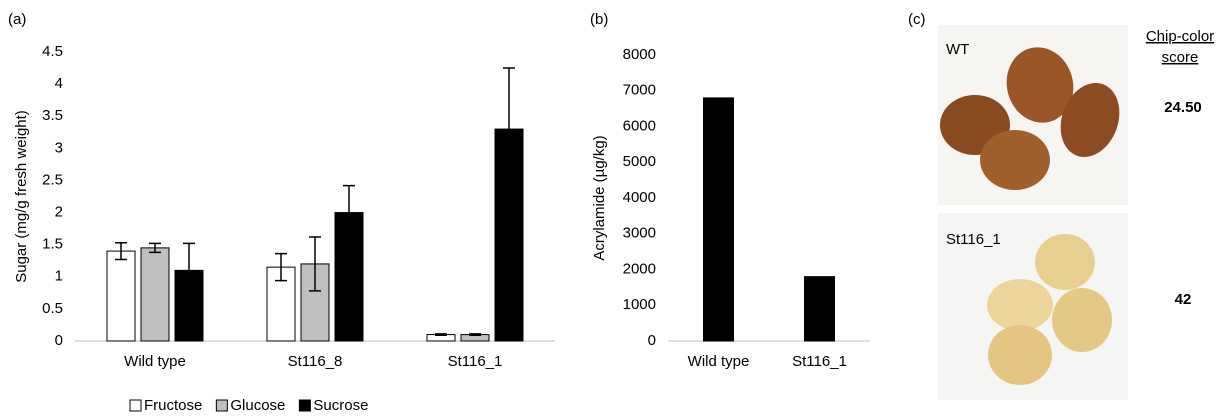 The width and height of the screenshot is (1228, 419). What do you see at coordinates (52, 179) in the screenshot?
I see `y-tick-label: 2.5` at bounding box center [52, 179].